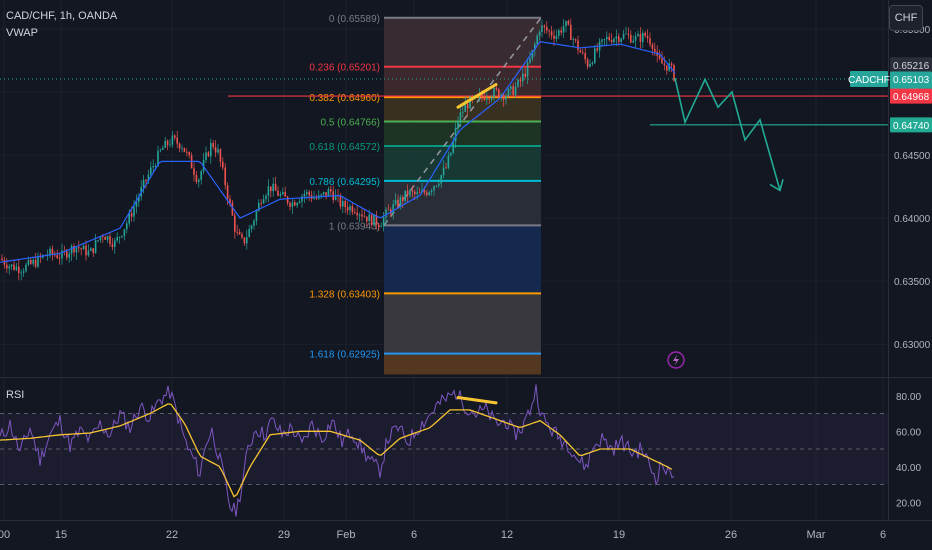 This screenshot has height=550, width=932. What do you see at coordinates (619, 535) in the screenshot?
I see `time-tick-label: 19` at bounding box center [619, 535].